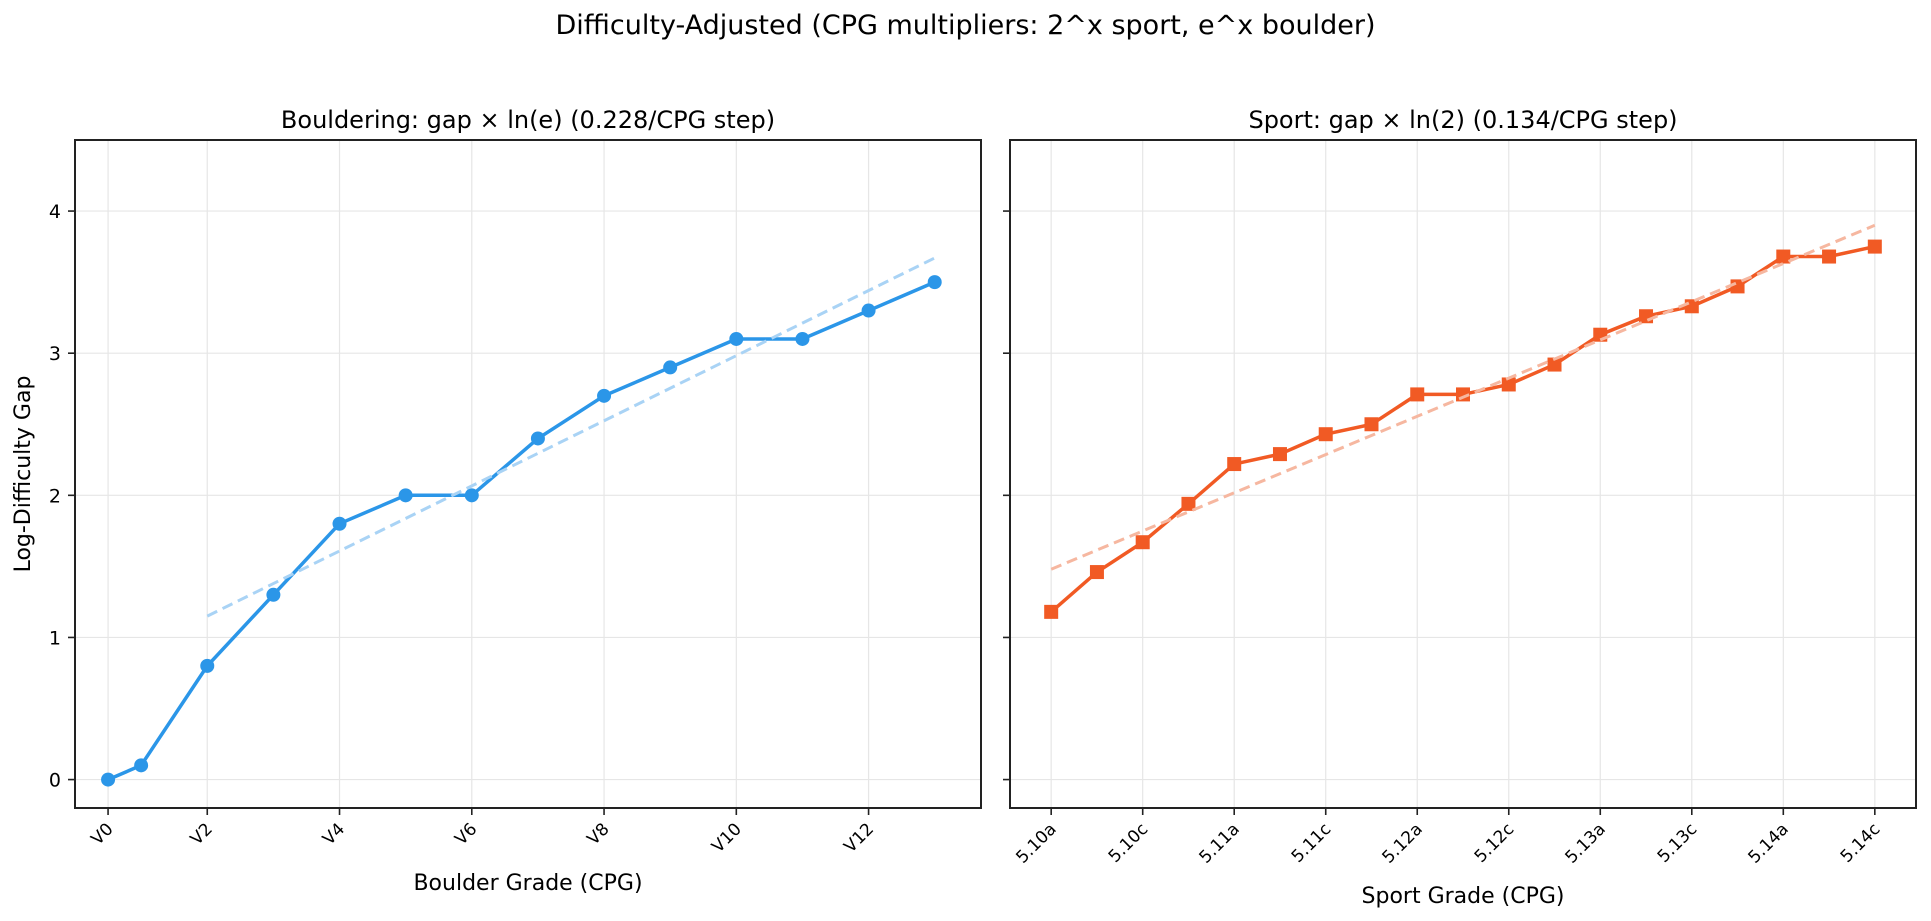 The height and width of the screenshot is (921, 1931). What do you see at coordinates (1678, 843) in the screenshot?
I see `x-tick-label: 5.13c` at bounding box center [1678, 843].